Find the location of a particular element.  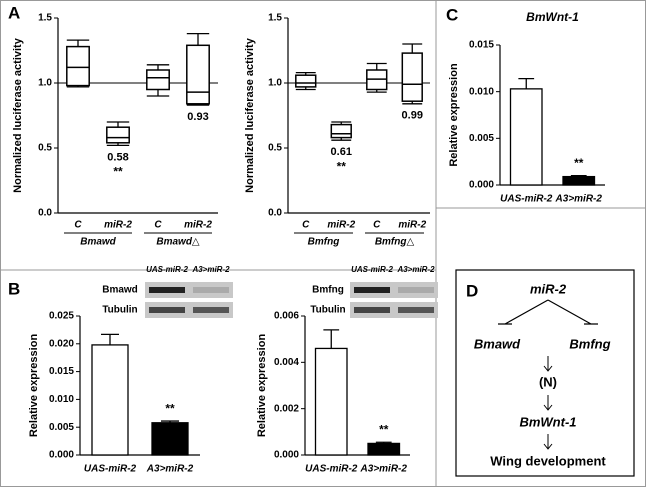

y-tick-label: 0.025 is located at coordinates (61, 316).